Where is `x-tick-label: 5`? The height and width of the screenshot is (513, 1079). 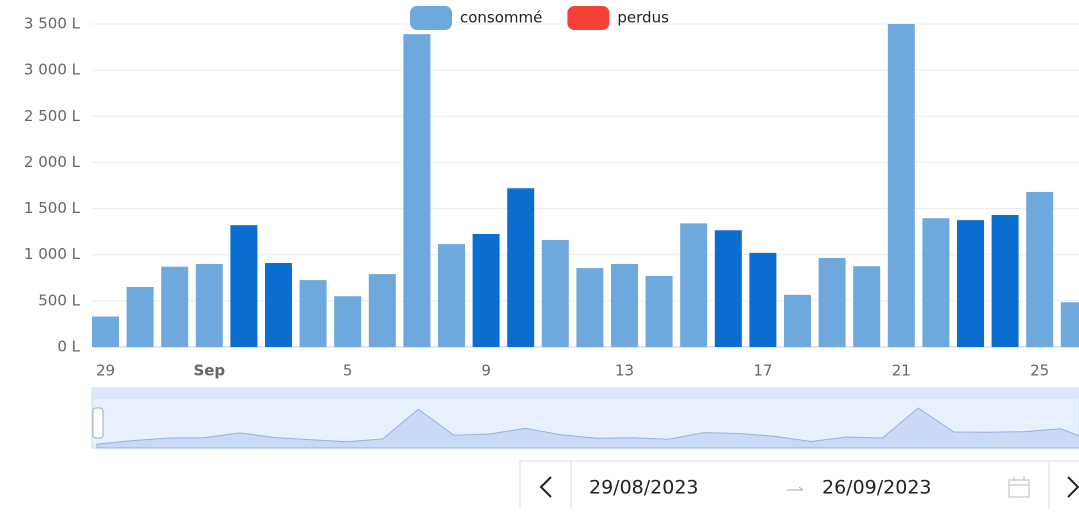 x-tick-label: 5 is located at coordinates (348, 371).